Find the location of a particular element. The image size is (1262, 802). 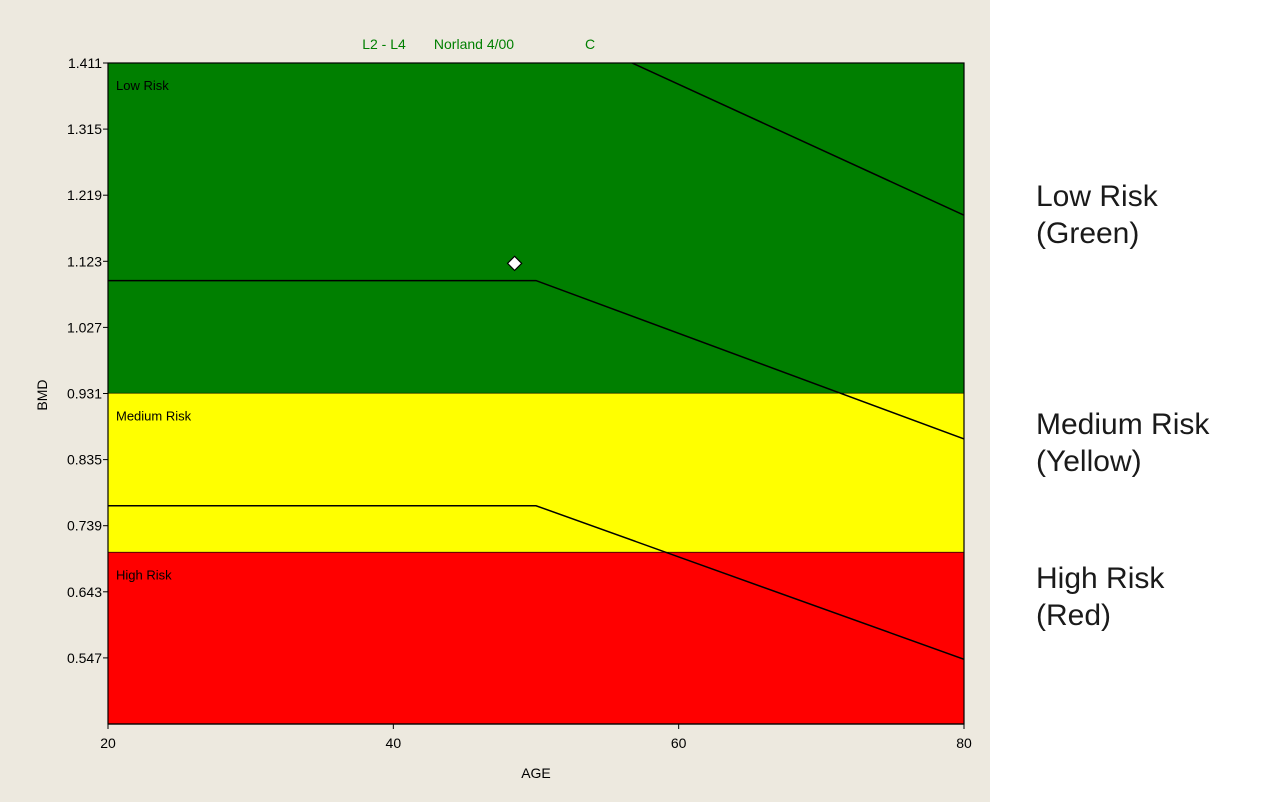

chart-title-region: L2 - L4 is located at coordinates (384, 44).